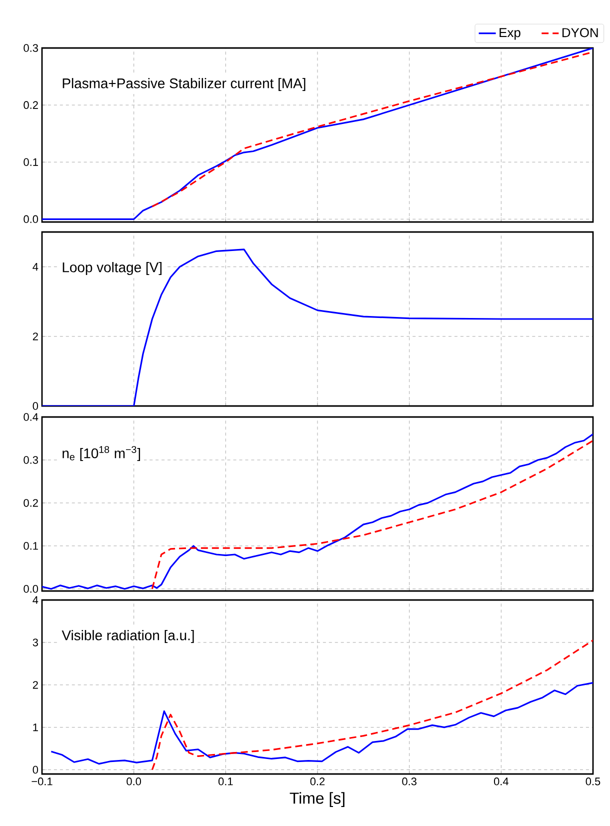 Image resolution: width=610 pixels, height=826 pixels. Describe the element at coordinates (317, 782) in the screenshot. I see `x-tick-label: 0.2` at that location.